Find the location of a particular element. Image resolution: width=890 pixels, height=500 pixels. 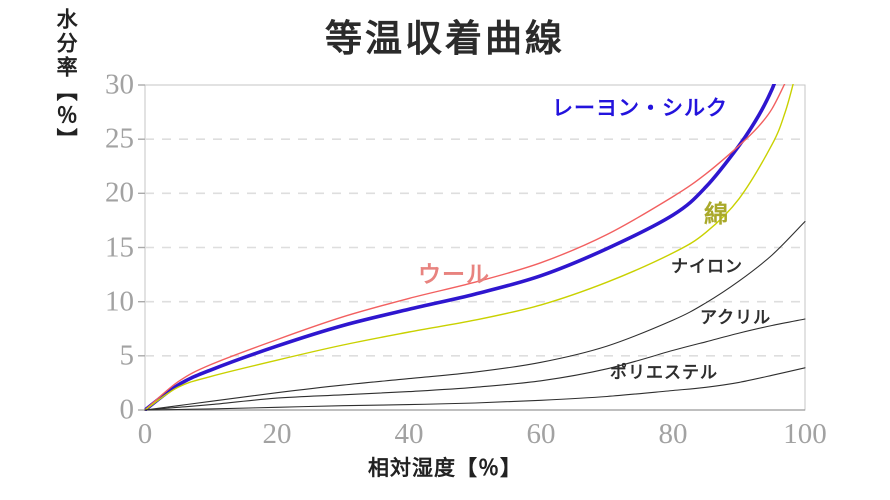

curve-label-レーヨン・シルク: レーヨン・シルク is located at coordinates (640, 108).